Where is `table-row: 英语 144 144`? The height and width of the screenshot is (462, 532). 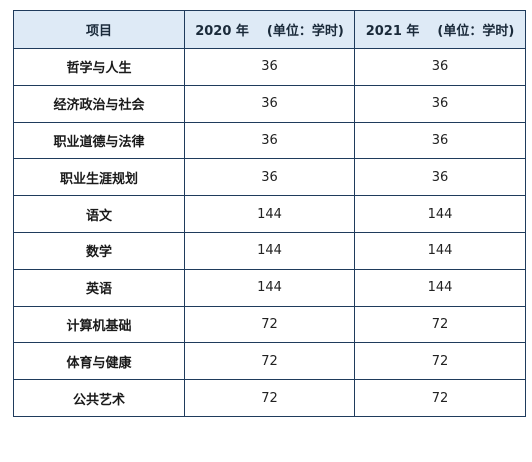
table-row: 英语 144 144 is located at coordinates (269, 287).